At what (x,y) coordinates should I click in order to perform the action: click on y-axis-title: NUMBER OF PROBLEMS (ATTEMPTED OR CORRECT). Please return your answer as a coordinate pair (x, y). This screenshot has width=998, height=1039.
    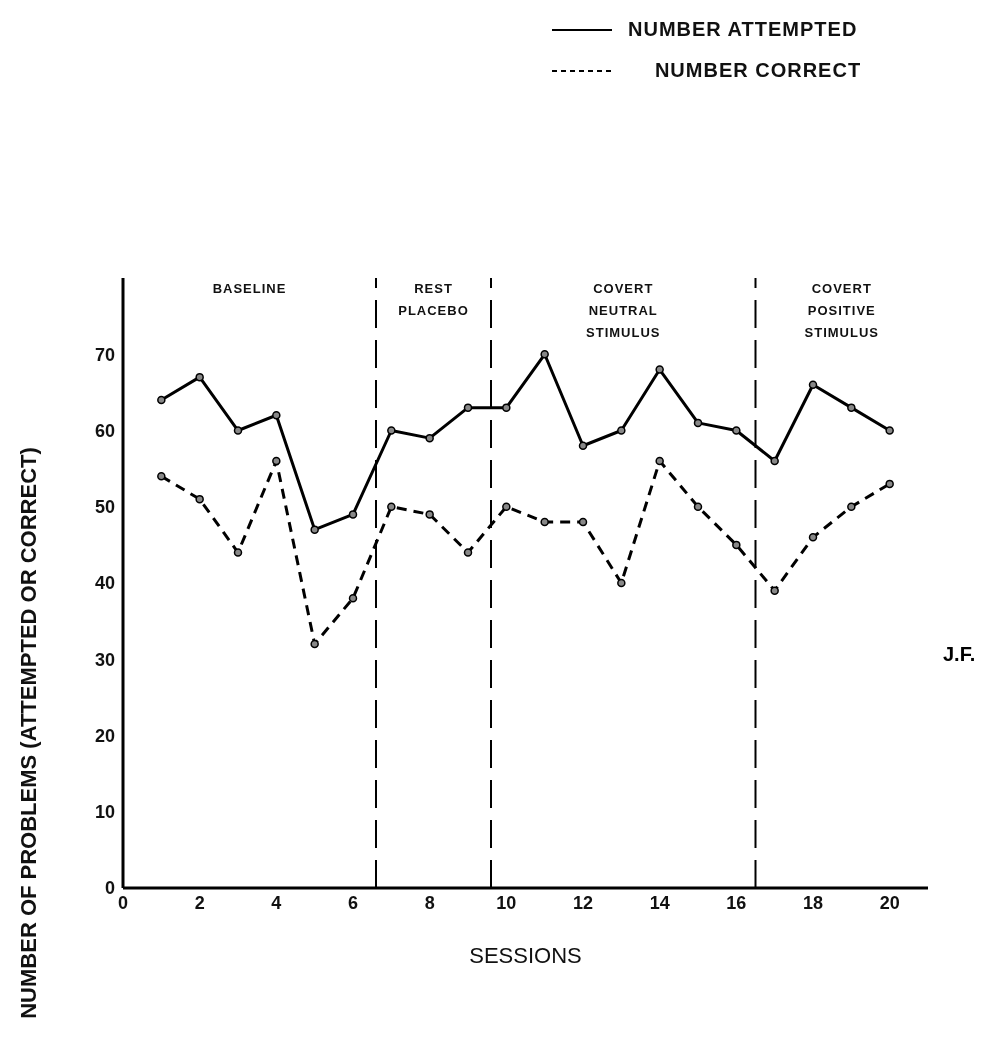
    Looking at the image, I should click on (28, 733).